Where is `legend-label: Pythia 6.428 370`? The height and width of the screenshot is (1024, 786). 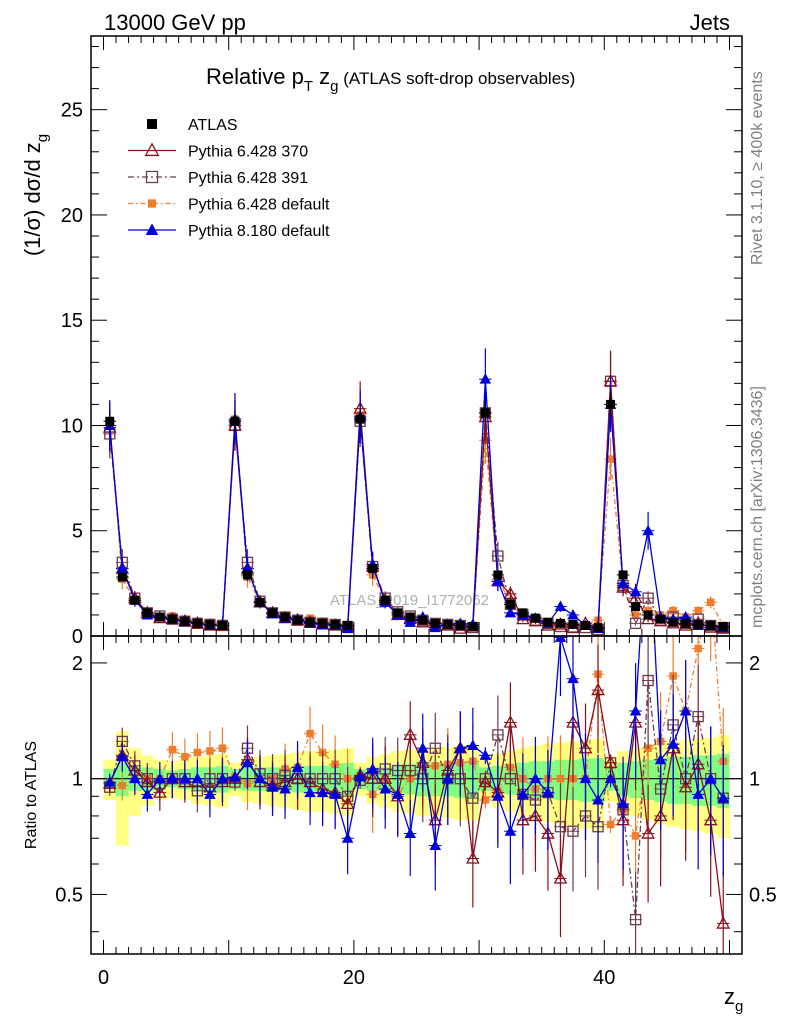
legend-label: Pythia 6.428 370 is located at coordinates (248, 152).